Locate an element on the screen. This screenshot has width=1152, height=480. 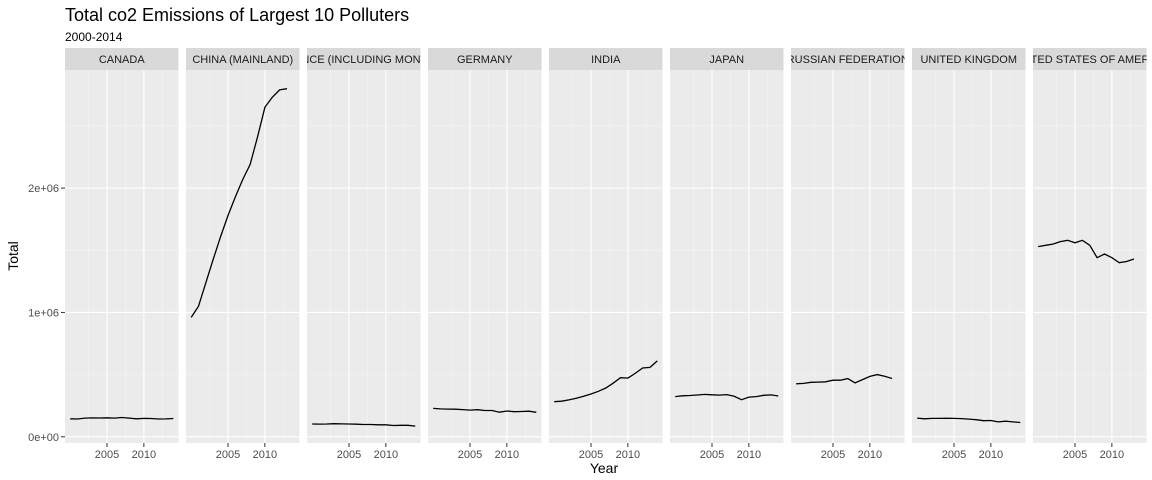
facet-panel: CHINA (MAINLAND) 2005 2010 is located at coordinates (243, 254).